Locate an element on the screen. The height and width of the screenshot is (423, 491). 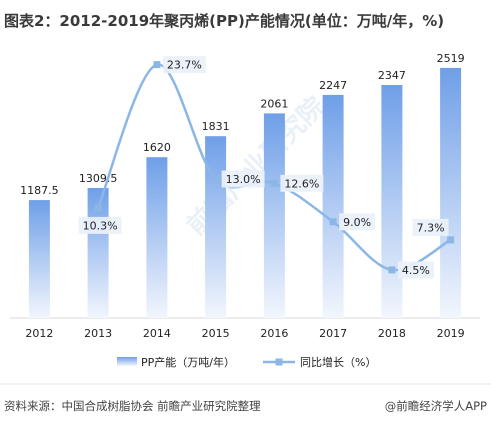
bar-2016 is located at coordinates (274, 216).